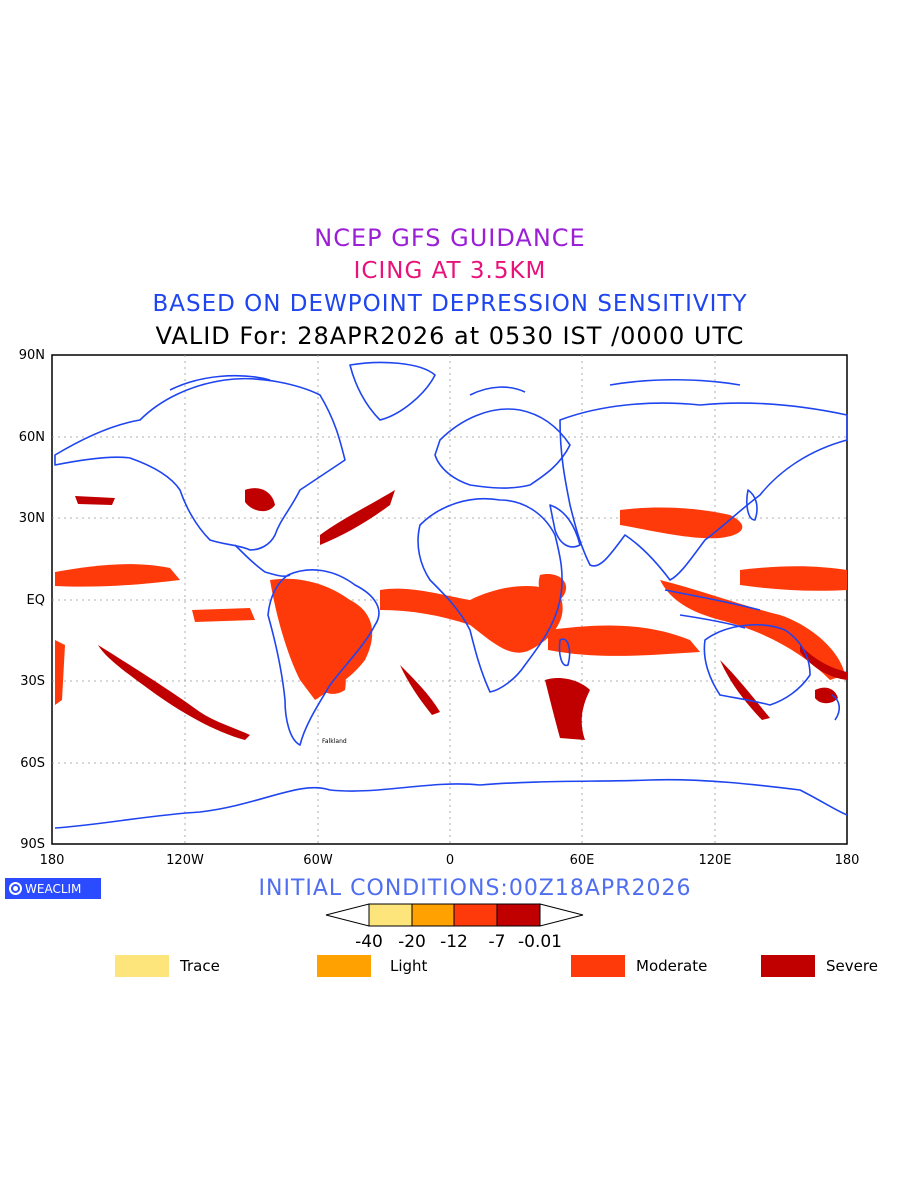 This screenshot has width=900, height=1200. I want to click on colorbar-swatch-trace, so click(390, 915).